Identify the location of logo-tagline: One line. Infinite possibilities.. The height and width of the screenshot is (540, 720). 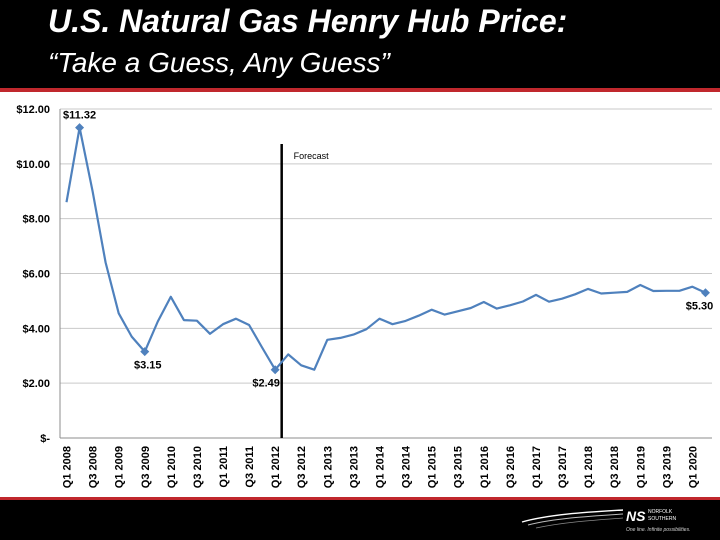
(658, 530).